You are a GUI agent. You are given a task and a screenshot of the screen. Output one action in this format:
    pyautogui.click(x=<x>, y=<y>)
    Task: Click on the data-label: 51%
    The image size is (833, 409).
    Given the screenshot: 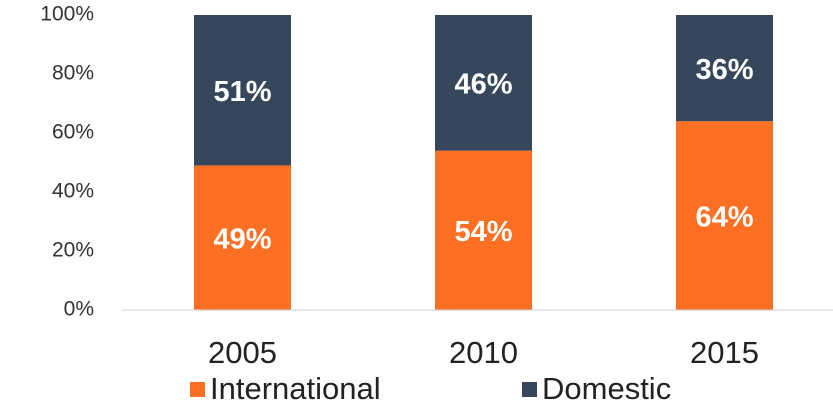 What is the action you would take?
    pyautogui.click(x=242, y=92)
    